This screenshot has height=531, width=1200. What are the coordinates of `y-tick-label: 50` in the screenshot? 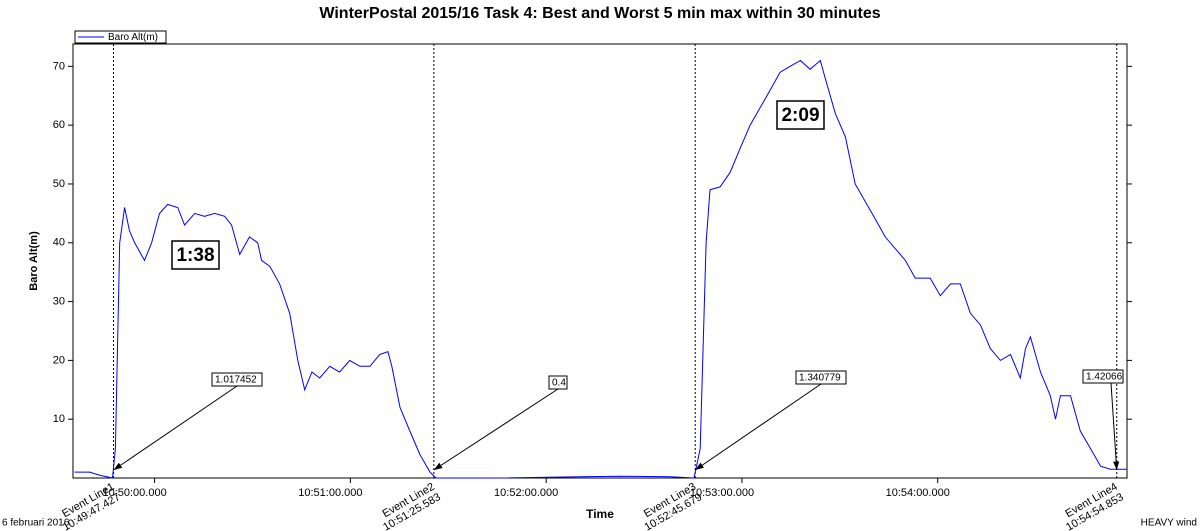 It's located at (59, 184).